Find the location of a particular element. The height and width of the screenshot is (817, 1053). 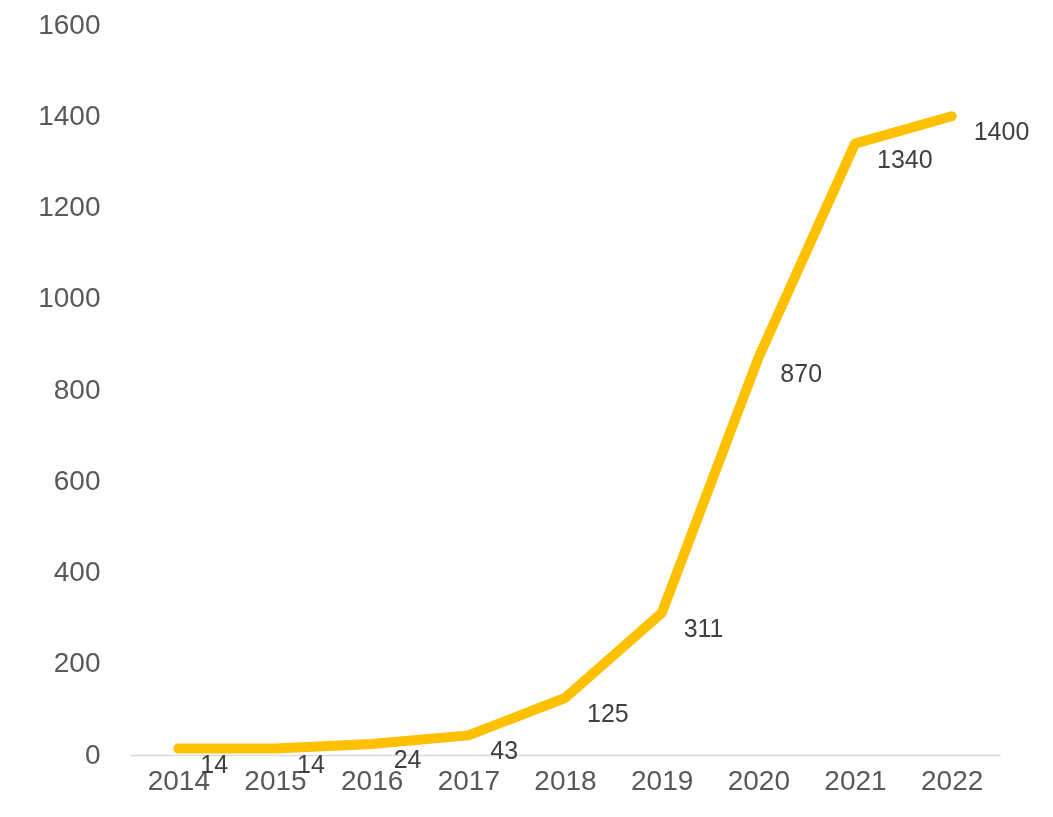

y-tick-label: 1000 is located at coordinates (69, 298).